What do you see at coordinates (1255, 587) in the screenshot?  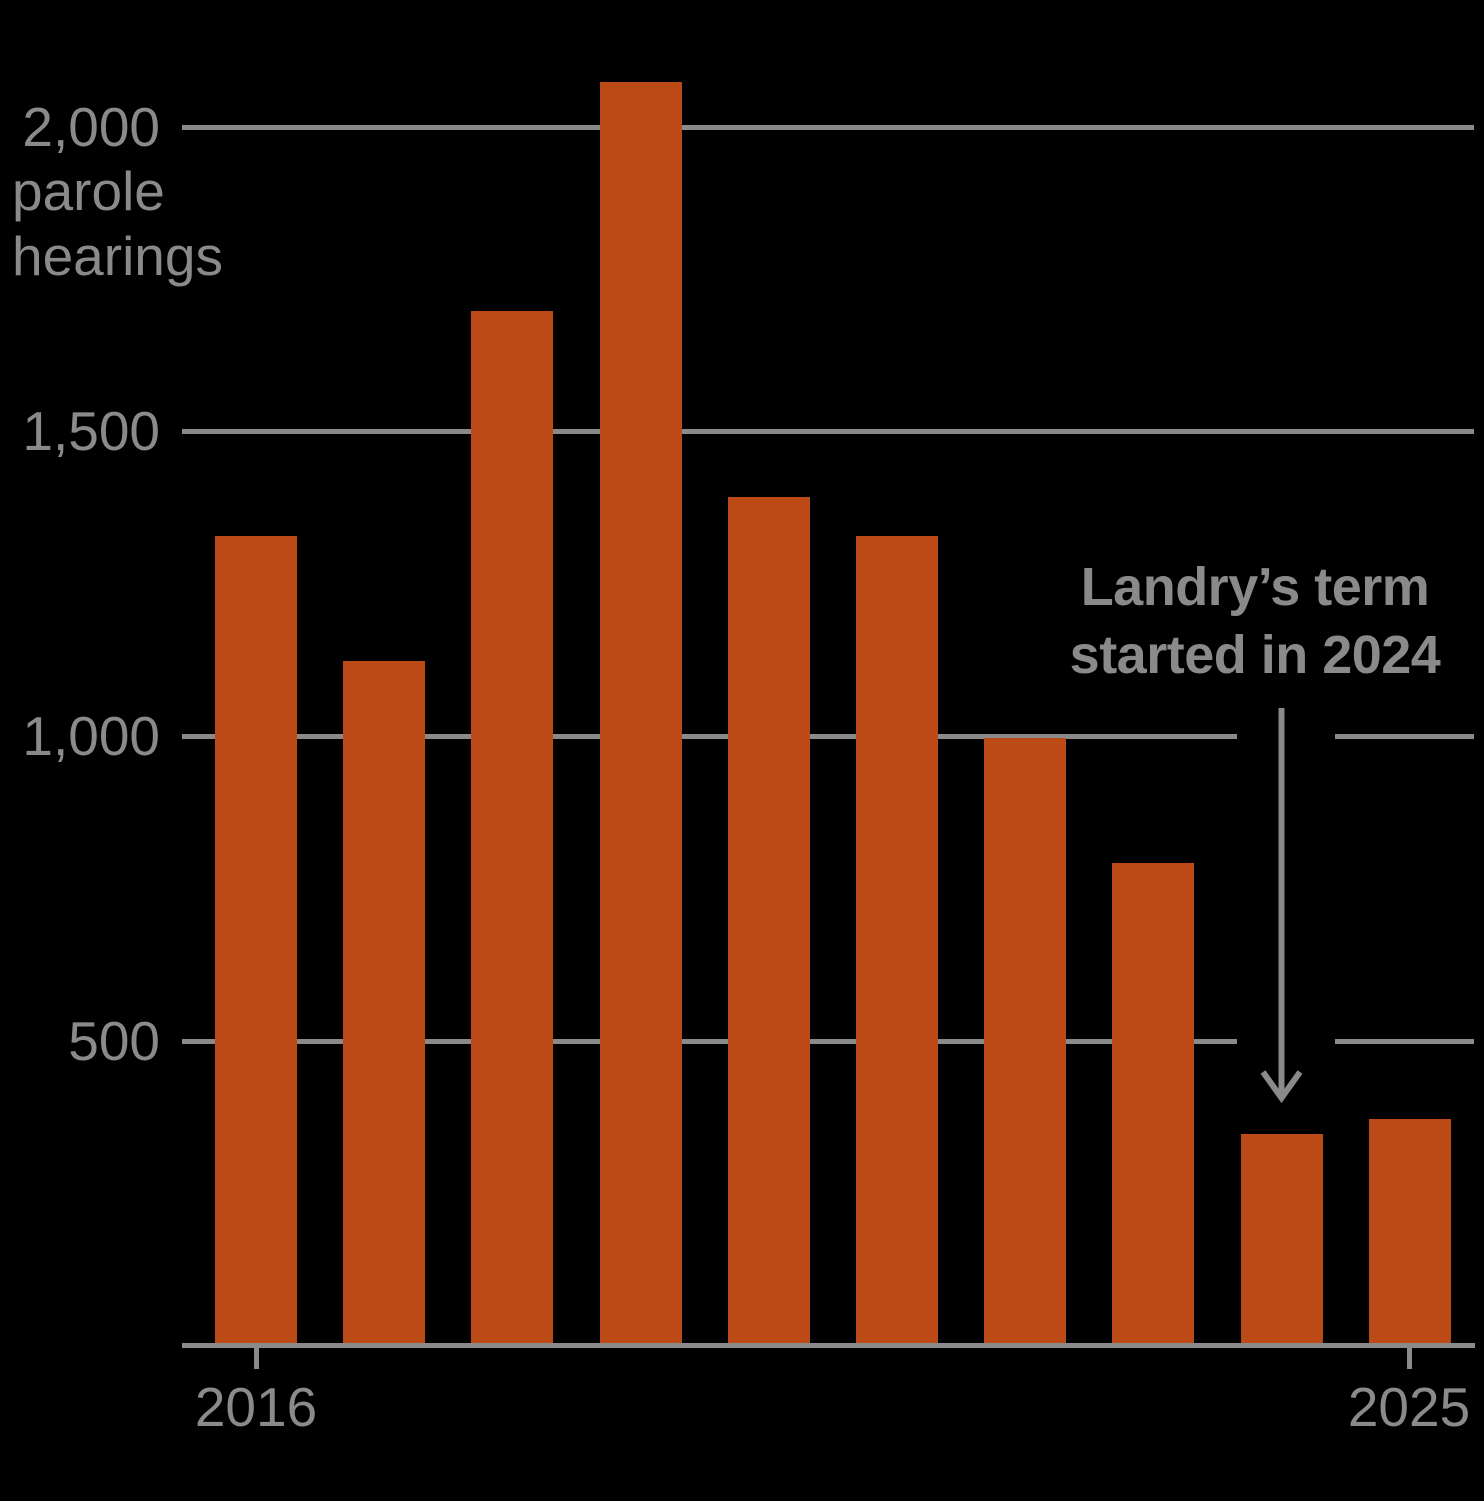 I see `annotation-line-1: Landry’s term` at bounding box center [1255, 587].